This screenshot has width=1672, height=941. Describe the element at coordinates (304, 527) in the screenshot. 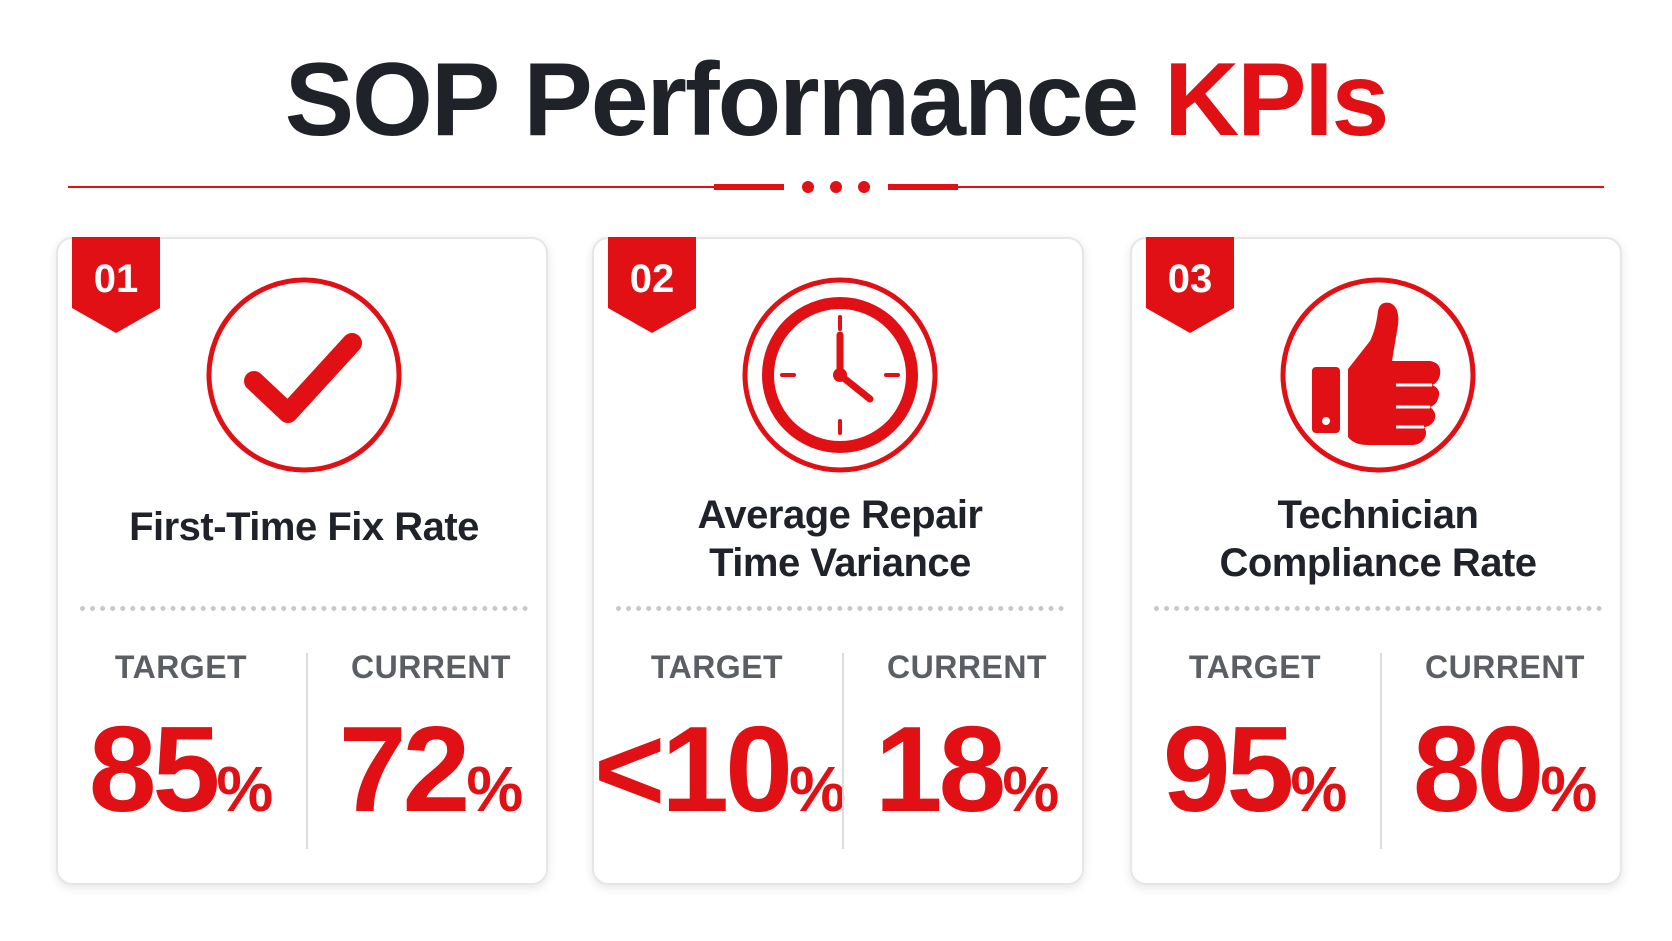

I see `kpi-title: First-Time Fix Rate` at that location.